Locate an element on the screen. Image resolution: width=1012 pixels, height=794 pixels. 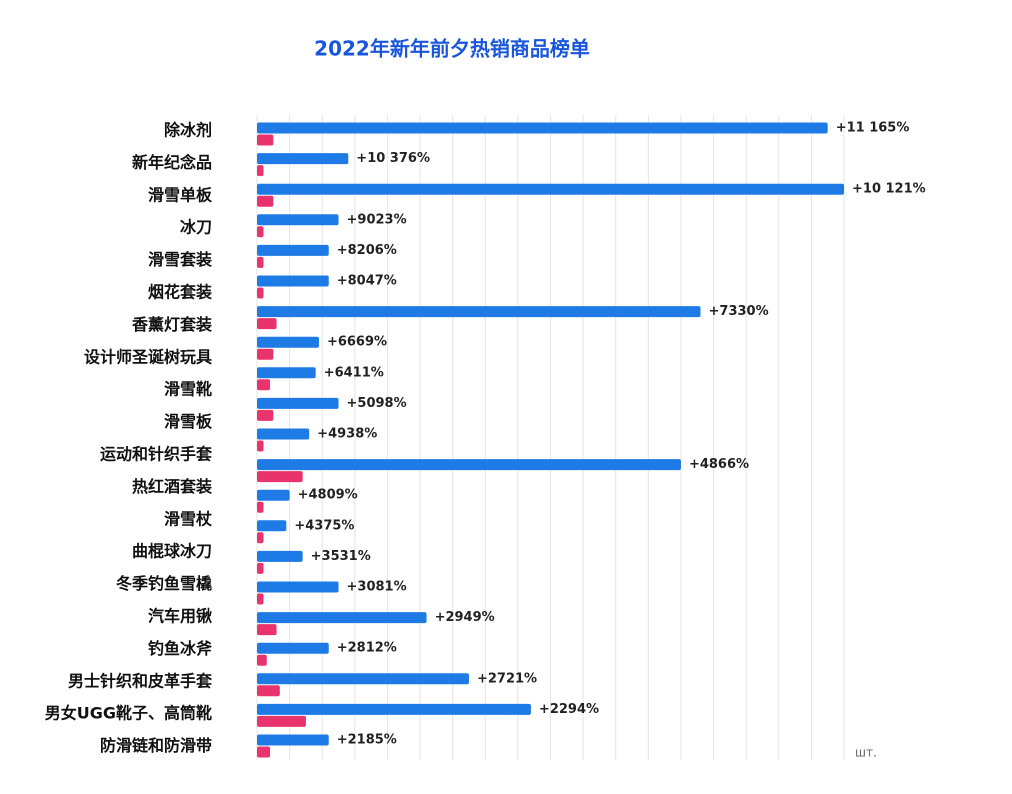
bar-annotation: +2721% is located at coordinates (507, 678).